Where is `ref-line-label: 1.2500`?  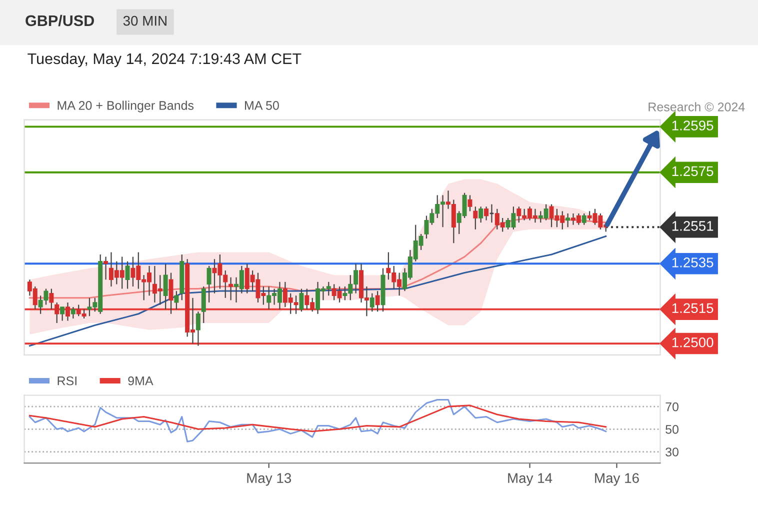 ref-line-label: 1.2500 is located at coordinates (693, 342).